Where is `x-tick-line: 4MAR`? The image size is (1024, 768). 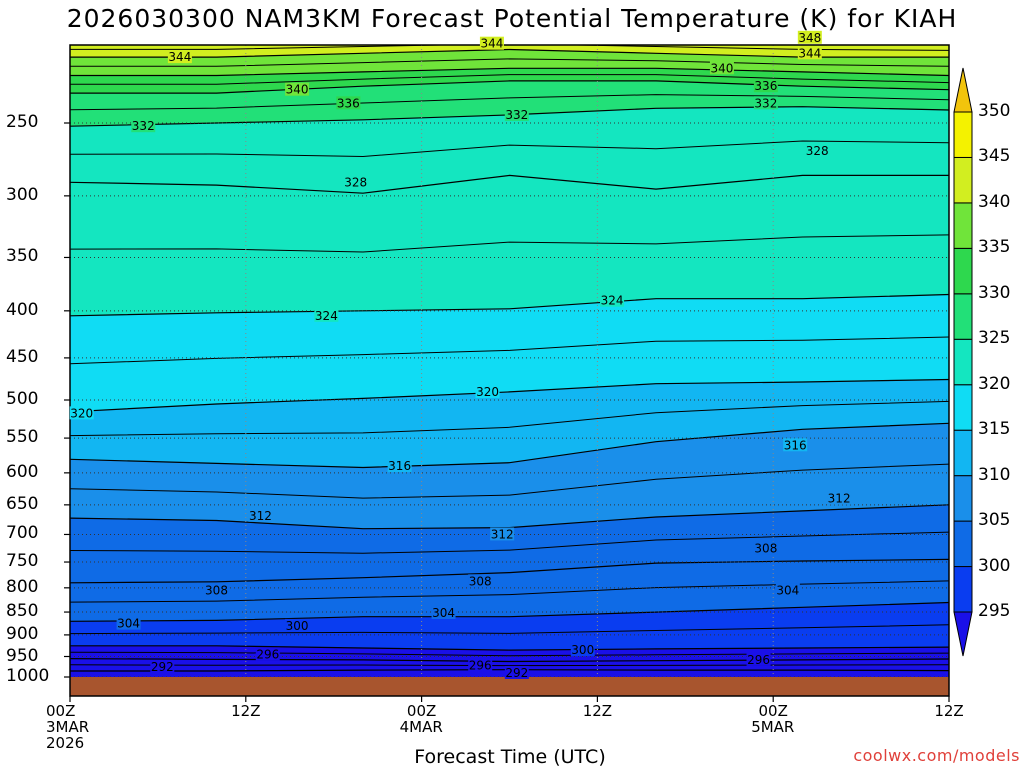 x-tick-line: 4MAR is located at coordinates (421, 727).